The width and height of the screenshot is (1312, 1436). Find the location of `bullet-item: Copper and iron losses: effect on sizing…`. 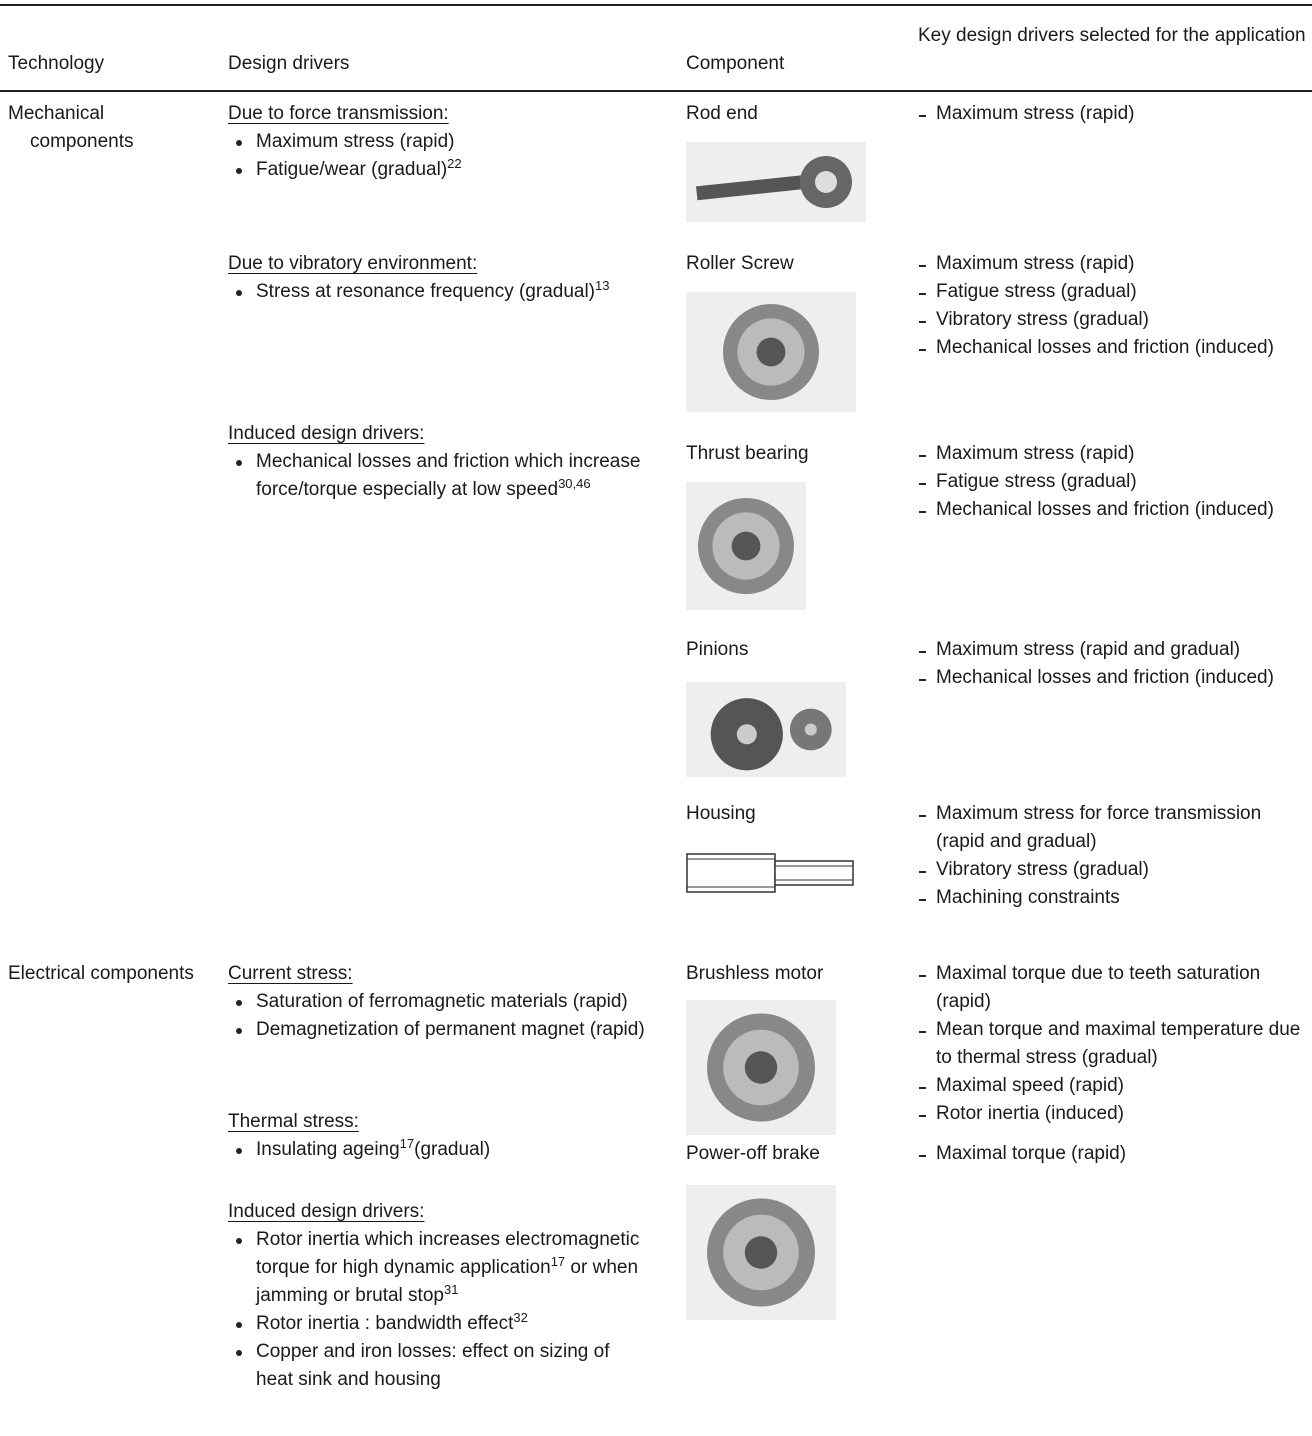

bullet-item: Copper and iron losses: effect on sizing… is located at coordinates (438, 1366).